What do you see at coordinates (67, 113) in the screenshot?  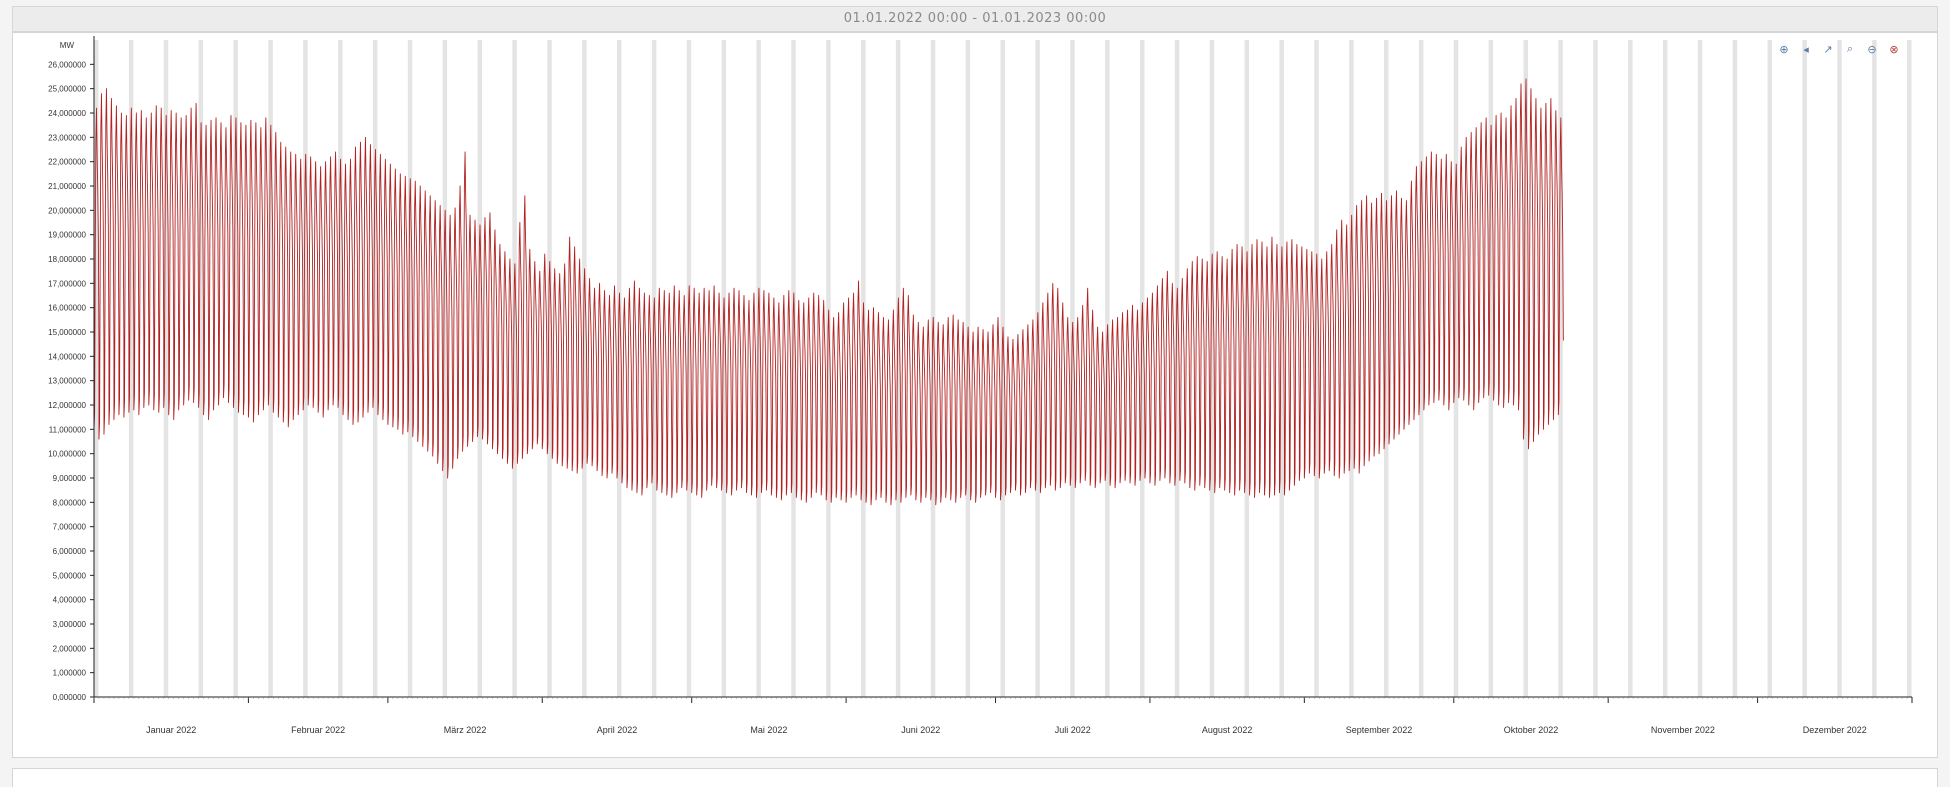 I see `y-tick-label: 24,000000` at bounding box center [67, 113].